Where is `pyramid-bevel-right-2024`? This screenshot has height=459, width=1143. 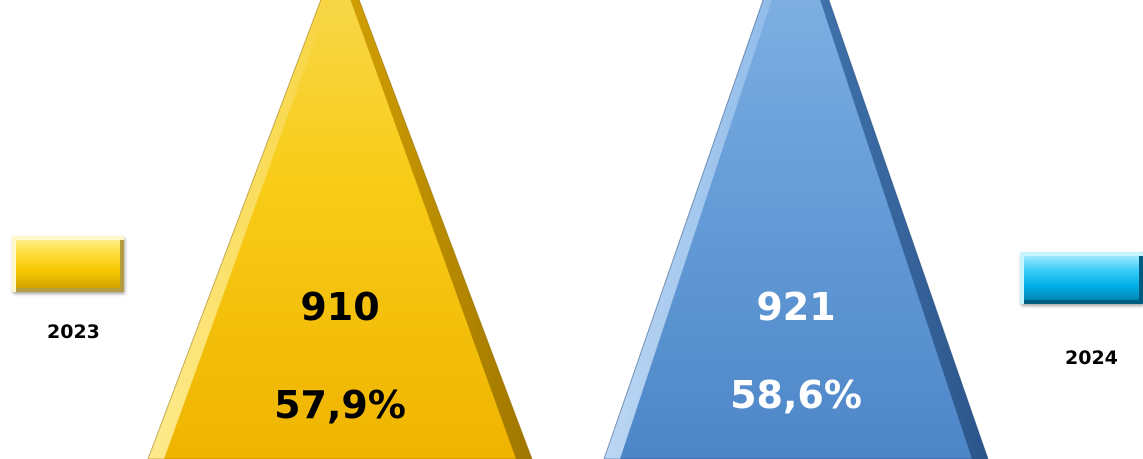
pyramid-bevel-right-2024 is located at coordinates (904, 229).